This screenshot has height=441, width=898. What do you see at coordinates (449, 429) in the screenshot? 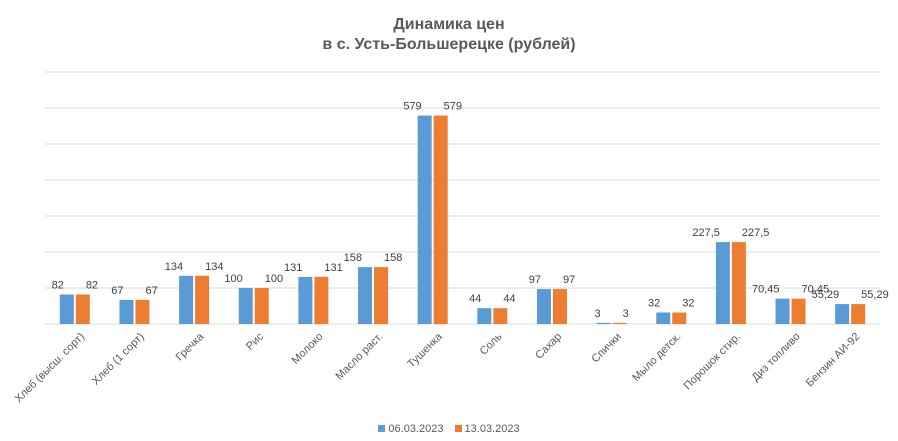
I see `legend: 06.03.2023 13.03.2023` at bounding box center [449, 429].